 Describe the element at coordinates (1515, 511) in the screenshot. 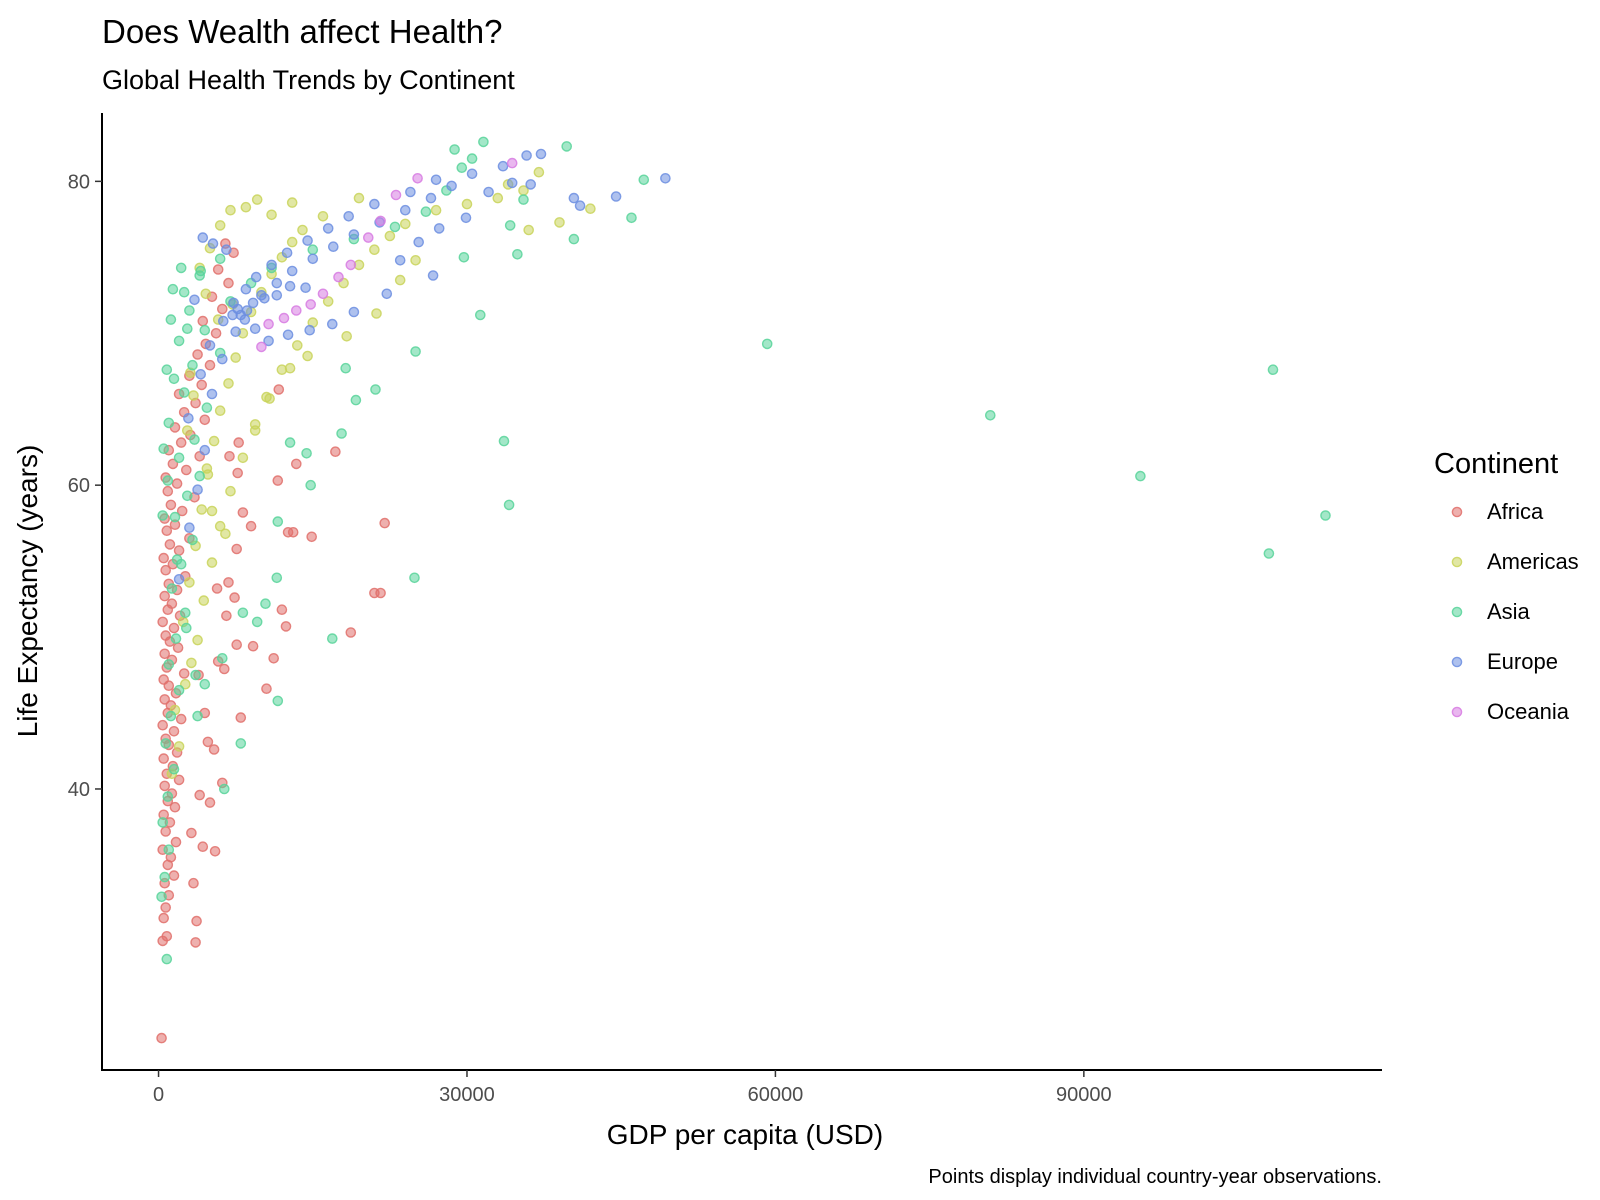

I see `legend-label-africa: Africa` at that location.